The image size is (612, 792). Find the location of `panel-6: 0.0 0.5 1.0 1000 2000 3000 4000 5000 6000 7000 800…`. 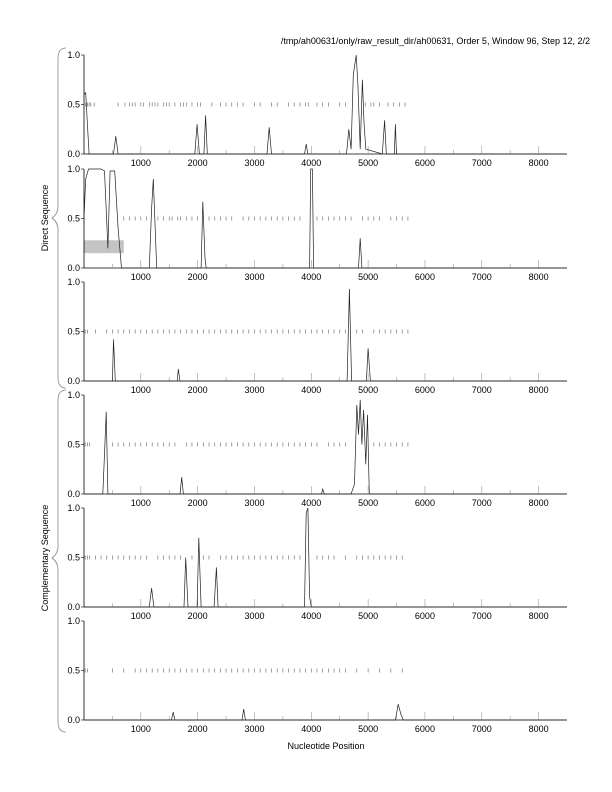

panel-6: 0.0 0.5 1.0 1000 2000 3000 4000 5000 6000 7000 800… is located at coordinates (317, 675).